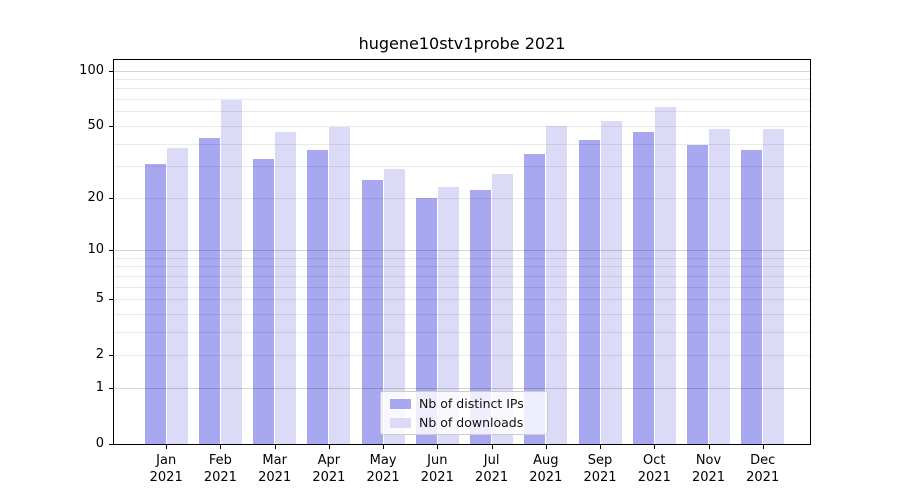 The height and width of the screenshot is (500, 900). I want to click on legend-item-downloads: Nb of downloads, so click(464, 422).